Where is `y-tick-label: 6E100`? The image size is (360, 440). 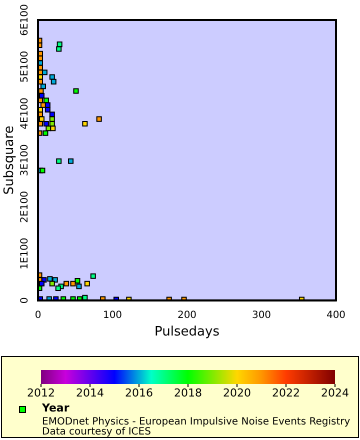
y-tick-label: 6E100 is located at coordinates (25, 20).